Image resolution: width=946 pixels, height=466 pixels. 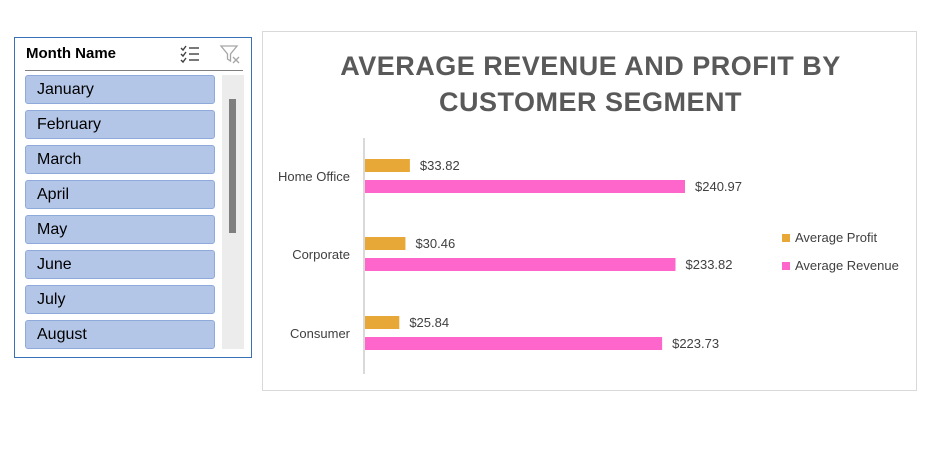 I want to click on data-label: $33.82, so click(x=440, y=165).